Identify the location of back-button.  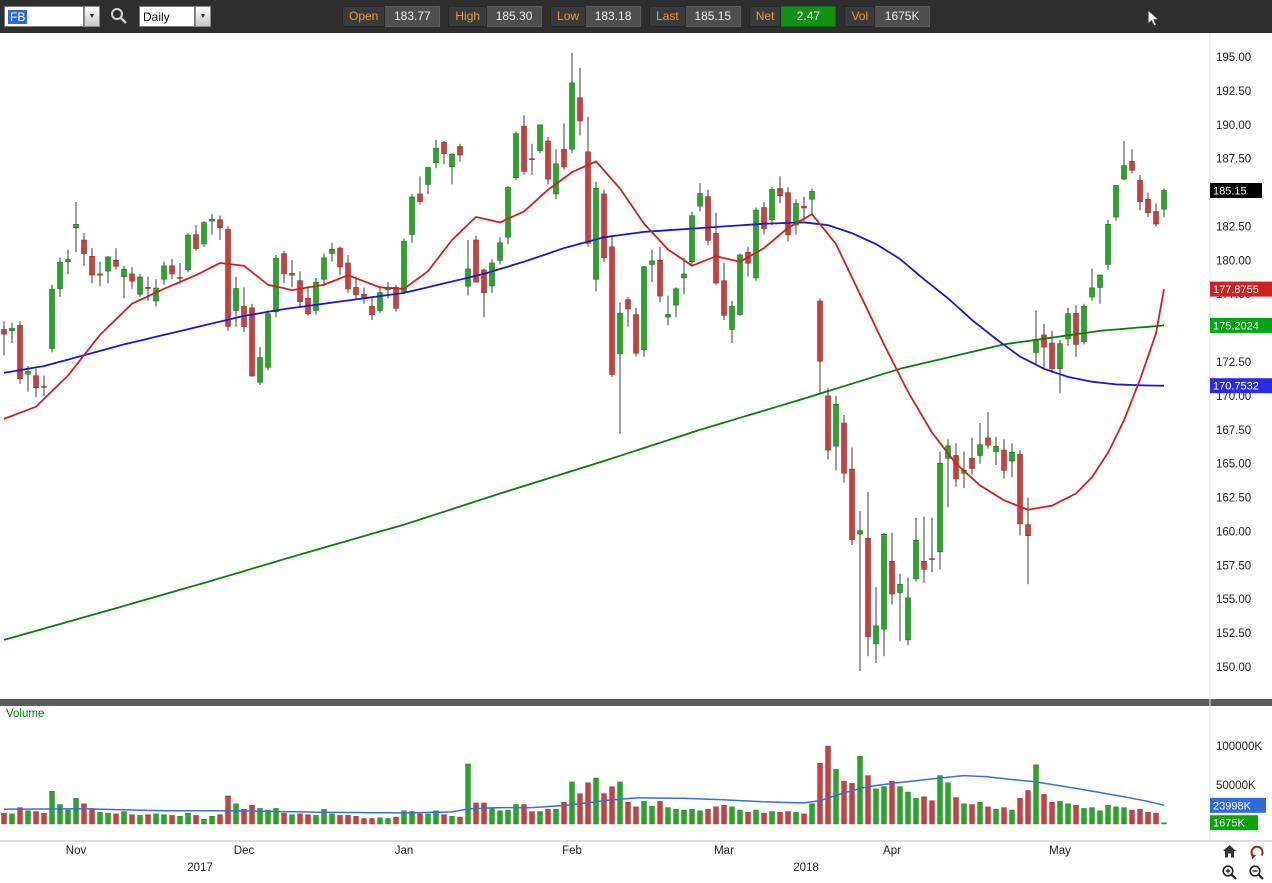
(1256, 852).